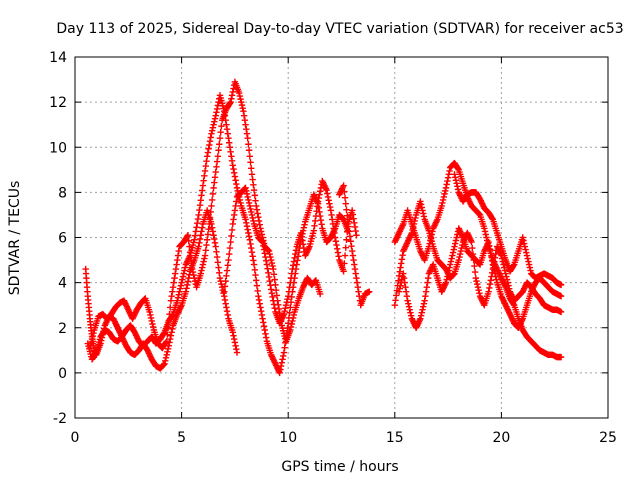  I want to click on series-trace-i, so click(508, 230).